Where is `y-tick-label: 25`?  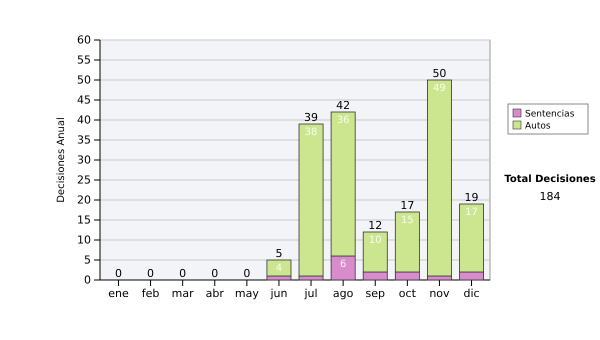 y-tick-label: 25 is located at coordinates (84, 180).